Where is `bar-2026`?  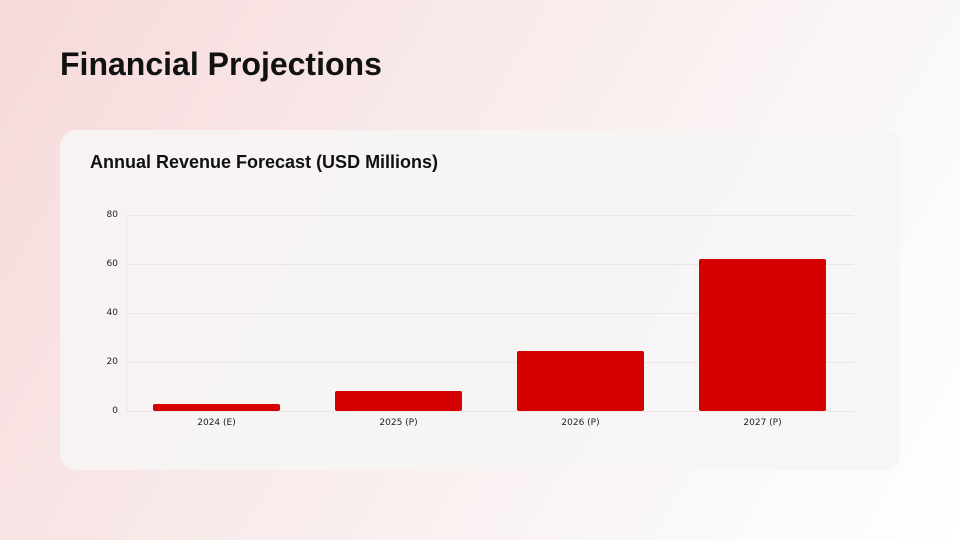
bar-2026 is located at coordinates (580, 380).